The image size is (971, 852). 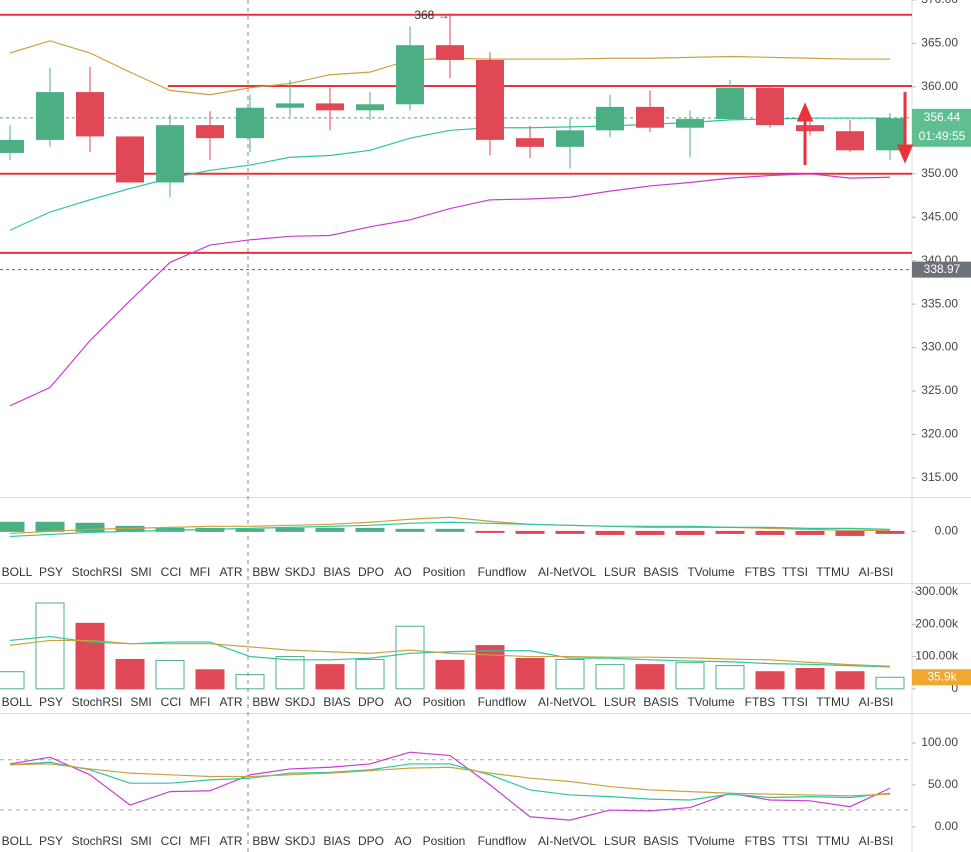 I want to click on marker-box, so click(x=941, y=269).